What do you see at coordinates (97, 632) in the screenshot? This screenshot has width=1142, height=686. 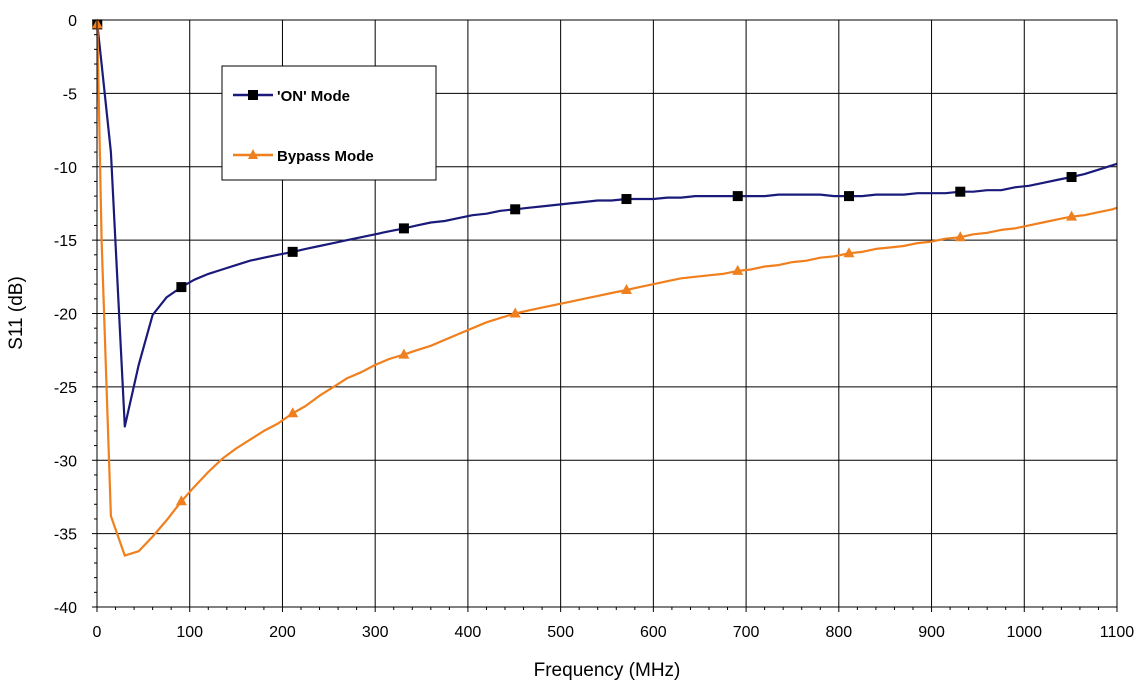 I see `x-tick-label: 0` at bounding box center [97, 632].